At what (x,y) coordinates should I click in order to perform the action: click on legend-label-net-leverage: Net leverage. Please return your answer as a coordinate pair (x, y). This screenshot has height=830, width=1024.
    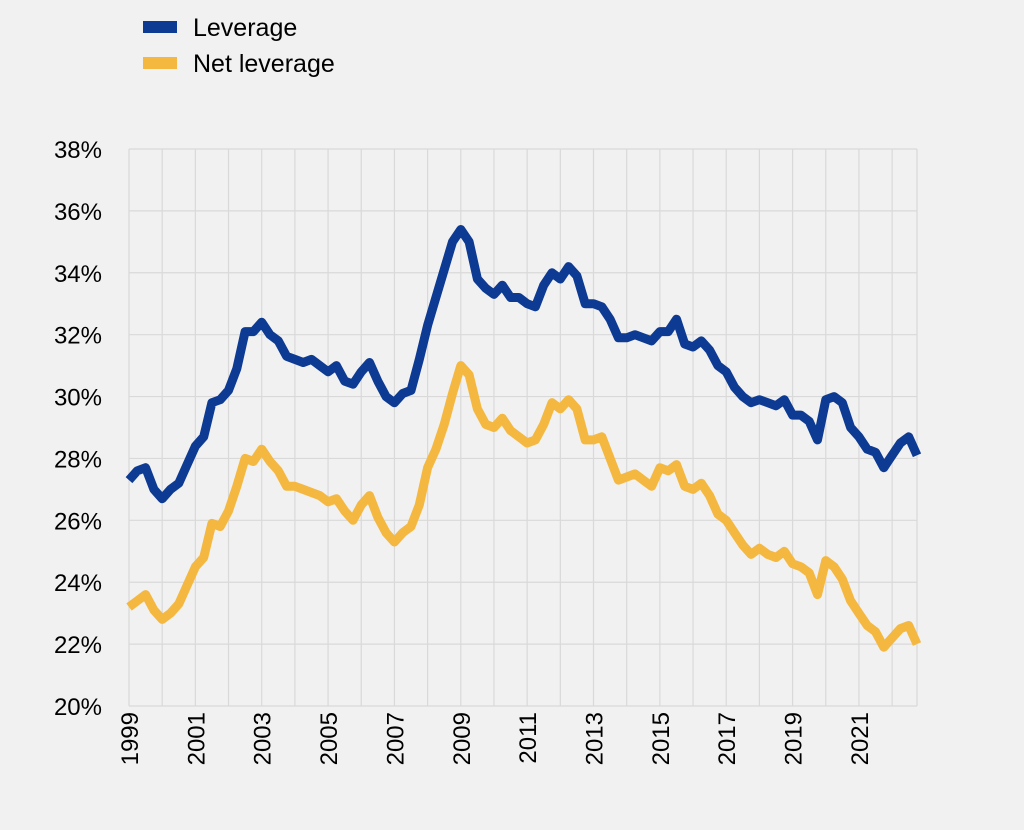
    Looking at the image, I should click on (264, 64).